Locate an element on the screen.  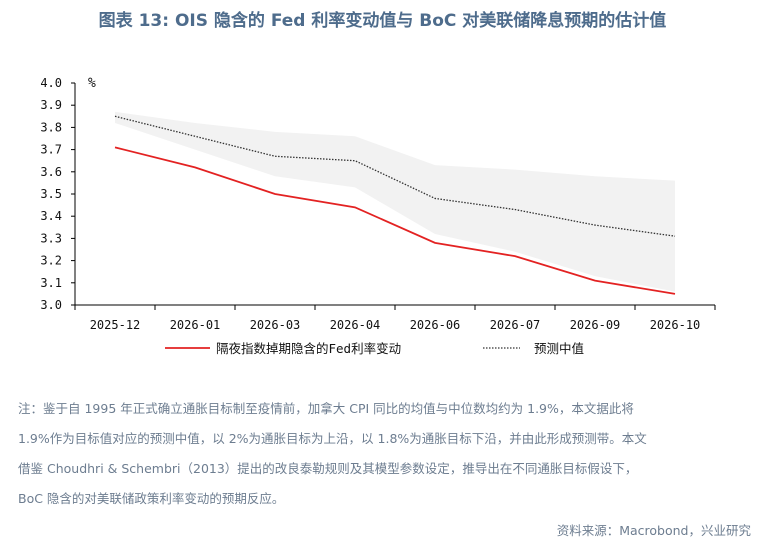
legend-label-median: 预测中值 is located at coordinates (559, 348).